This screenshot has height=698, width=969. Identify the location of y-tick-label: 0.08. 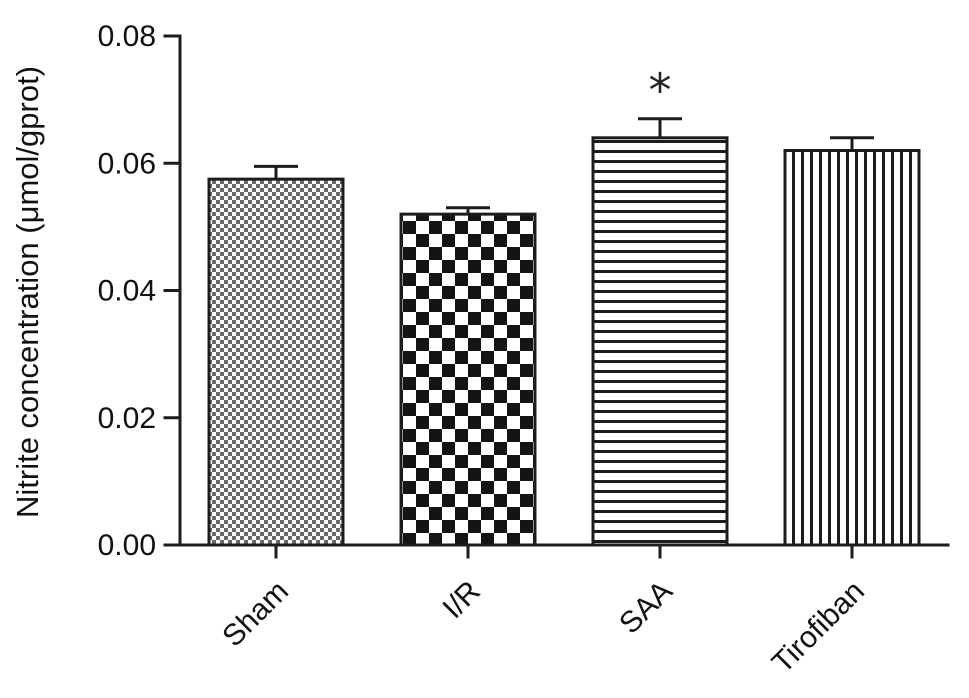
(127, 36).